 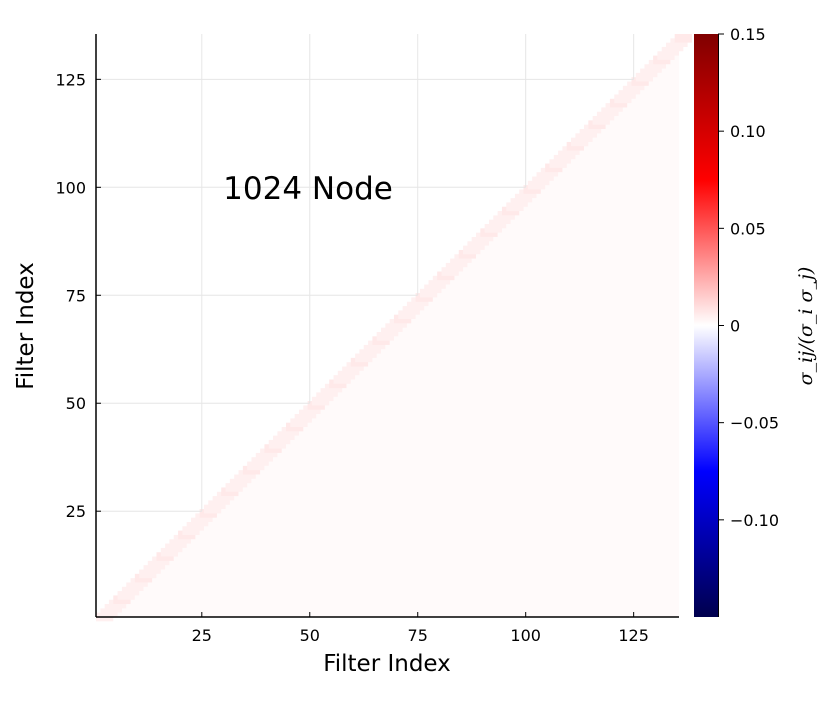 What do you see at coordinates (418, 635) in the screenshot?
I see `x-tick-label: 75` at bounding box center [418, 635].